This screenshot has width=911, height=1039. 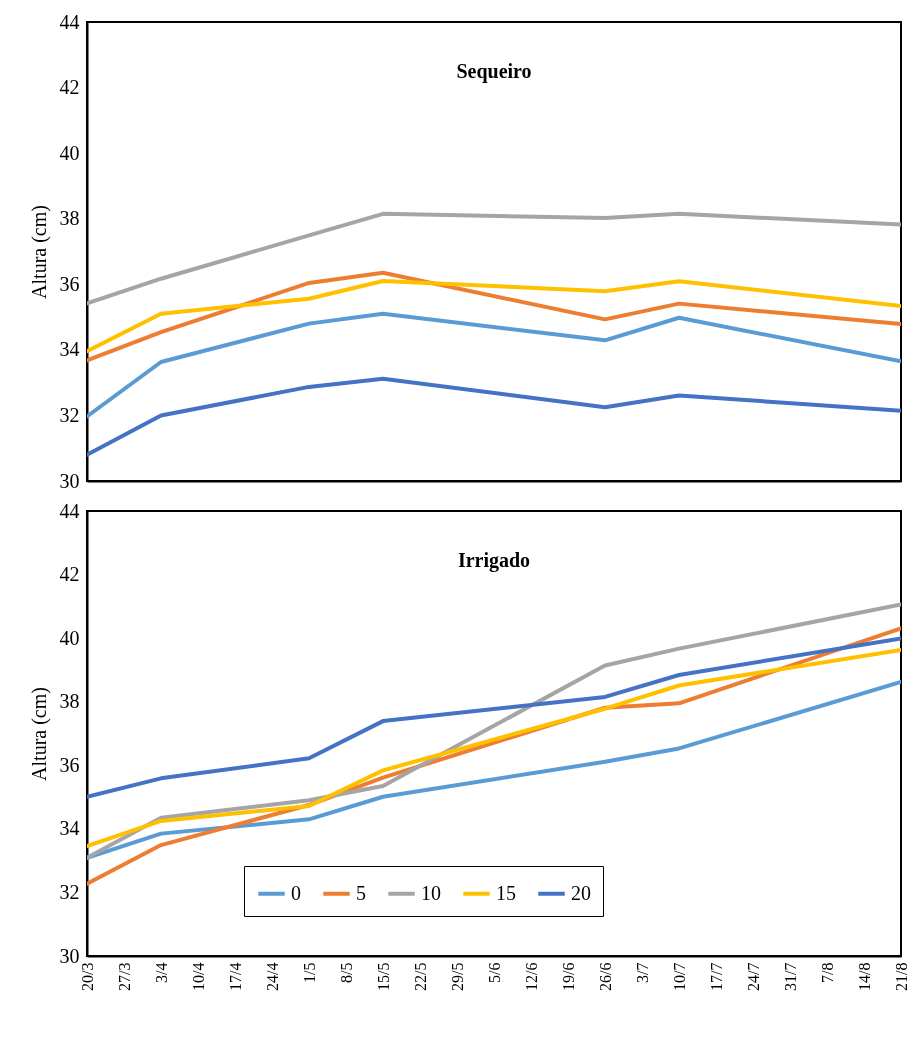 I want to click on x-tick-label: 12/6, so click(x=531, y=976).